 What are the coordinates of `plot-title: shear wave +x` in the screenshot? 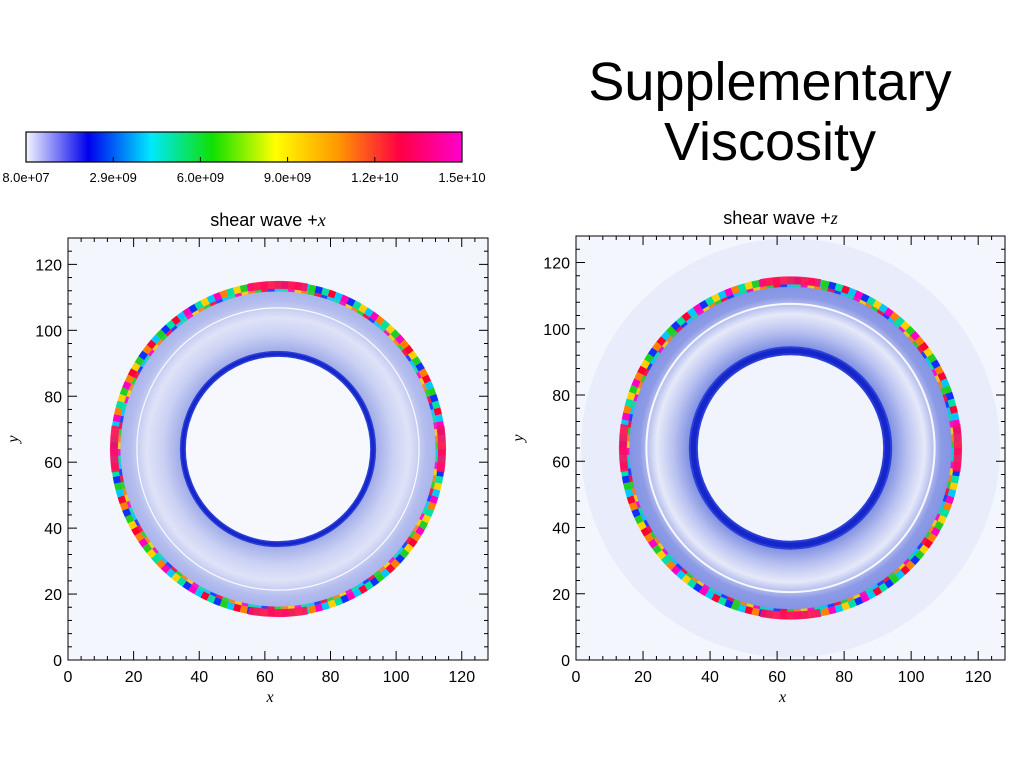 It's located at (268, 220).